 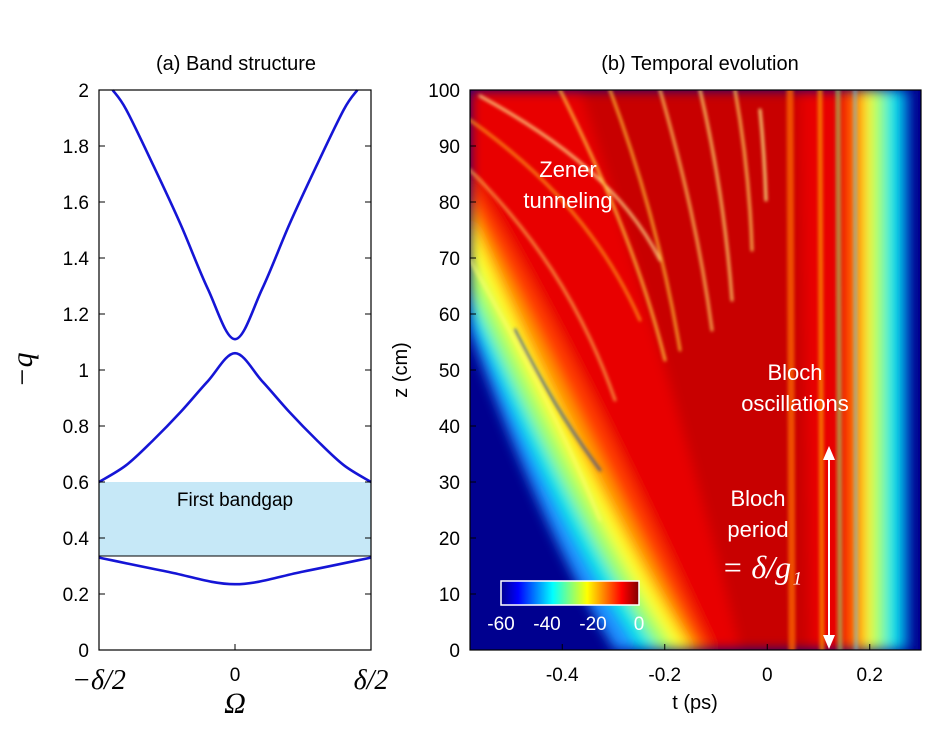 What do you see at coordinates (639, 624) in the screenshot?
I see `colorbar-tick-label: 0` at bounding box center [639, 624].